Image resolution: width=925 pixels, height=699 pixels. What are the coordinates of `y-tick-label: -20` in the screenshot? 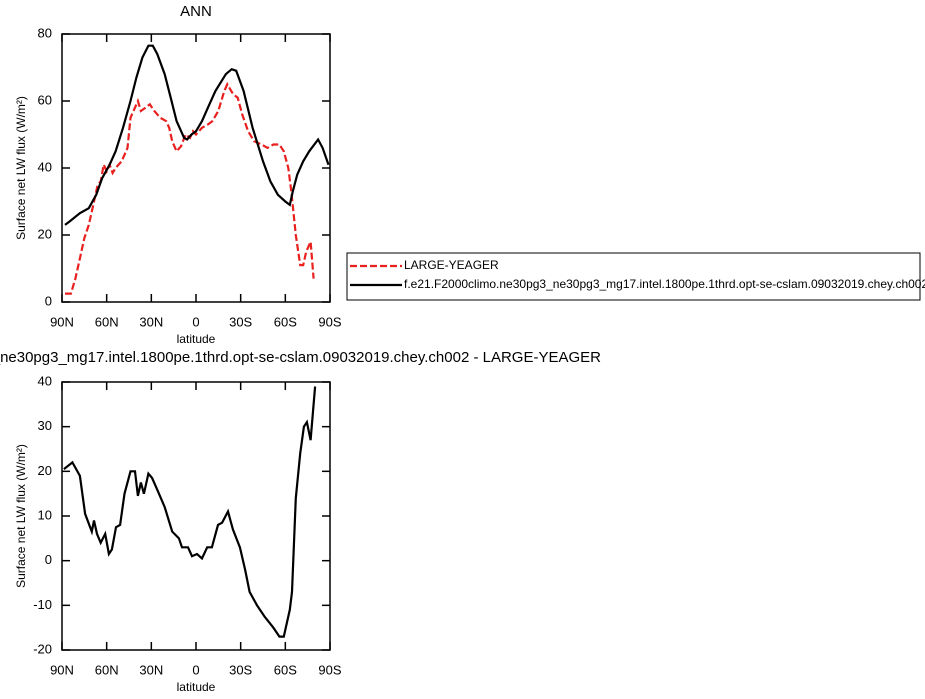 It's located at (42, 648).